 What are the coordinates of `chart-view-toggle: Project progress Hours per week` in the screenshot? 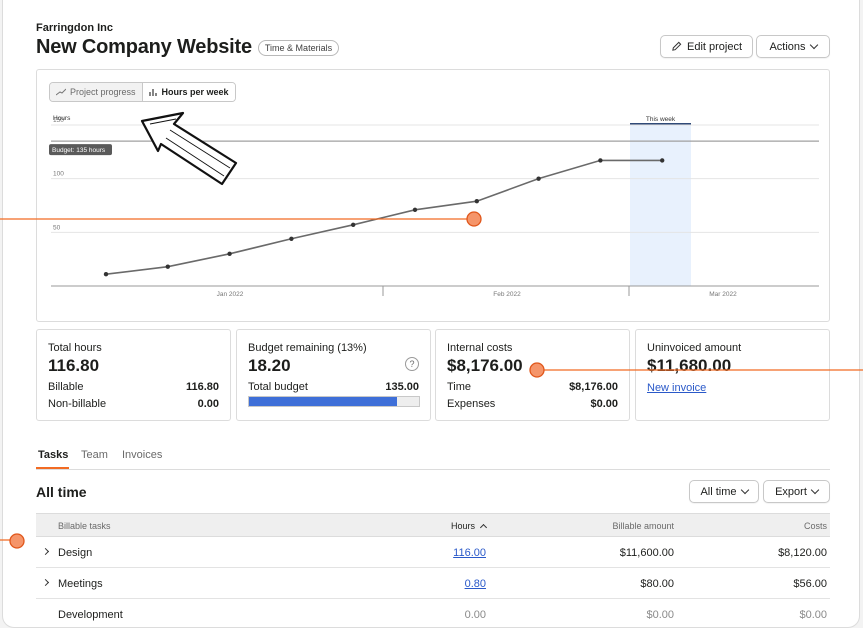 It's located at (142, 92).